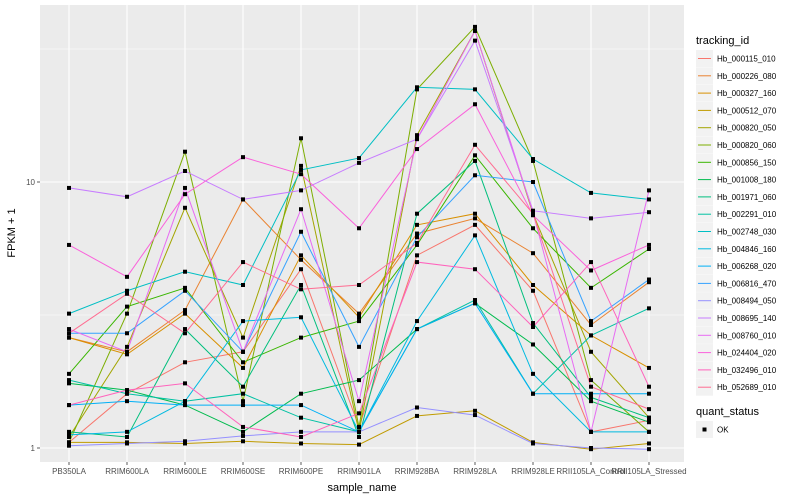 This screenshot has height=500, width=800. What do you see at coordinates (747, 266) in the screenshot?
I see `legend-label: Hb_006268_020` at bounding box center [747, 266].